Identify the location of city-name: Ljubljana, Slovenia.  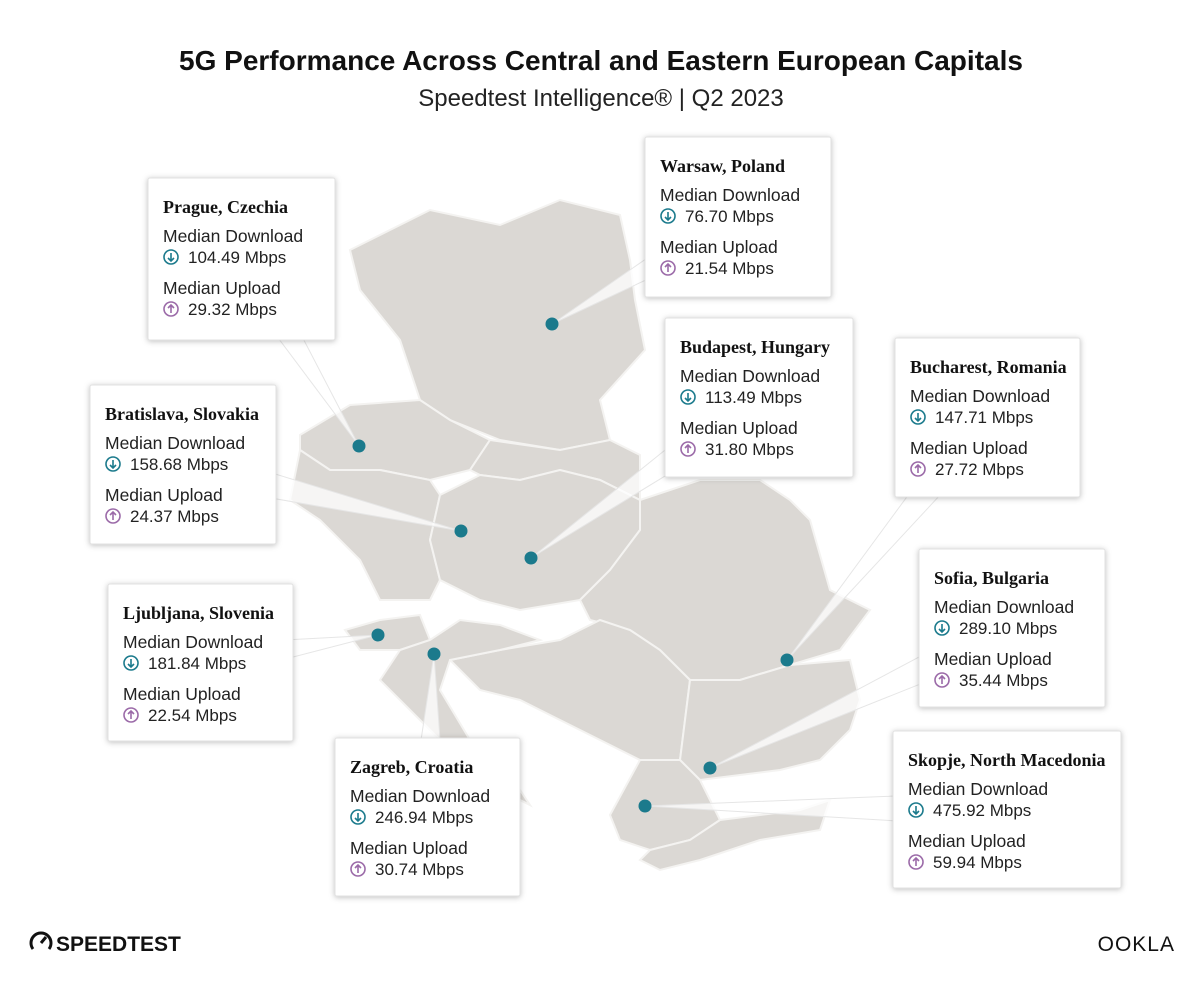
(198, 613).